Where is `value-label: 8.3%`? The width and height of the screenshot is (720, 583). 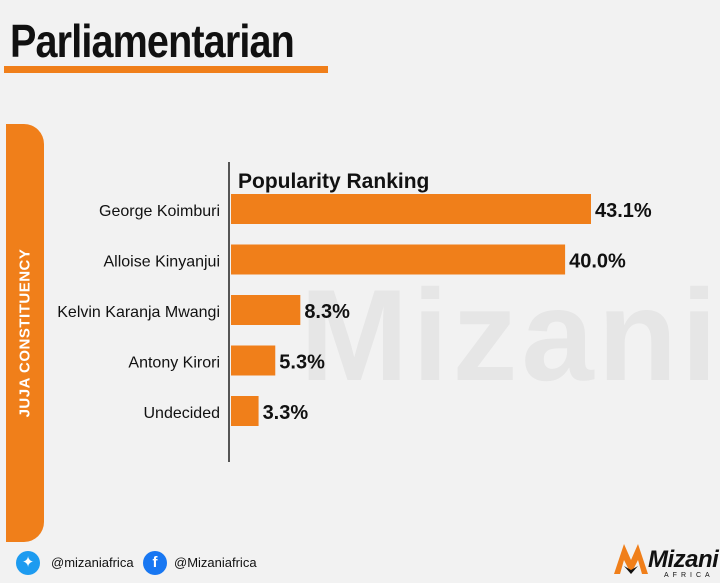 value-label: 8.3% is located at coordinates (327, 312).